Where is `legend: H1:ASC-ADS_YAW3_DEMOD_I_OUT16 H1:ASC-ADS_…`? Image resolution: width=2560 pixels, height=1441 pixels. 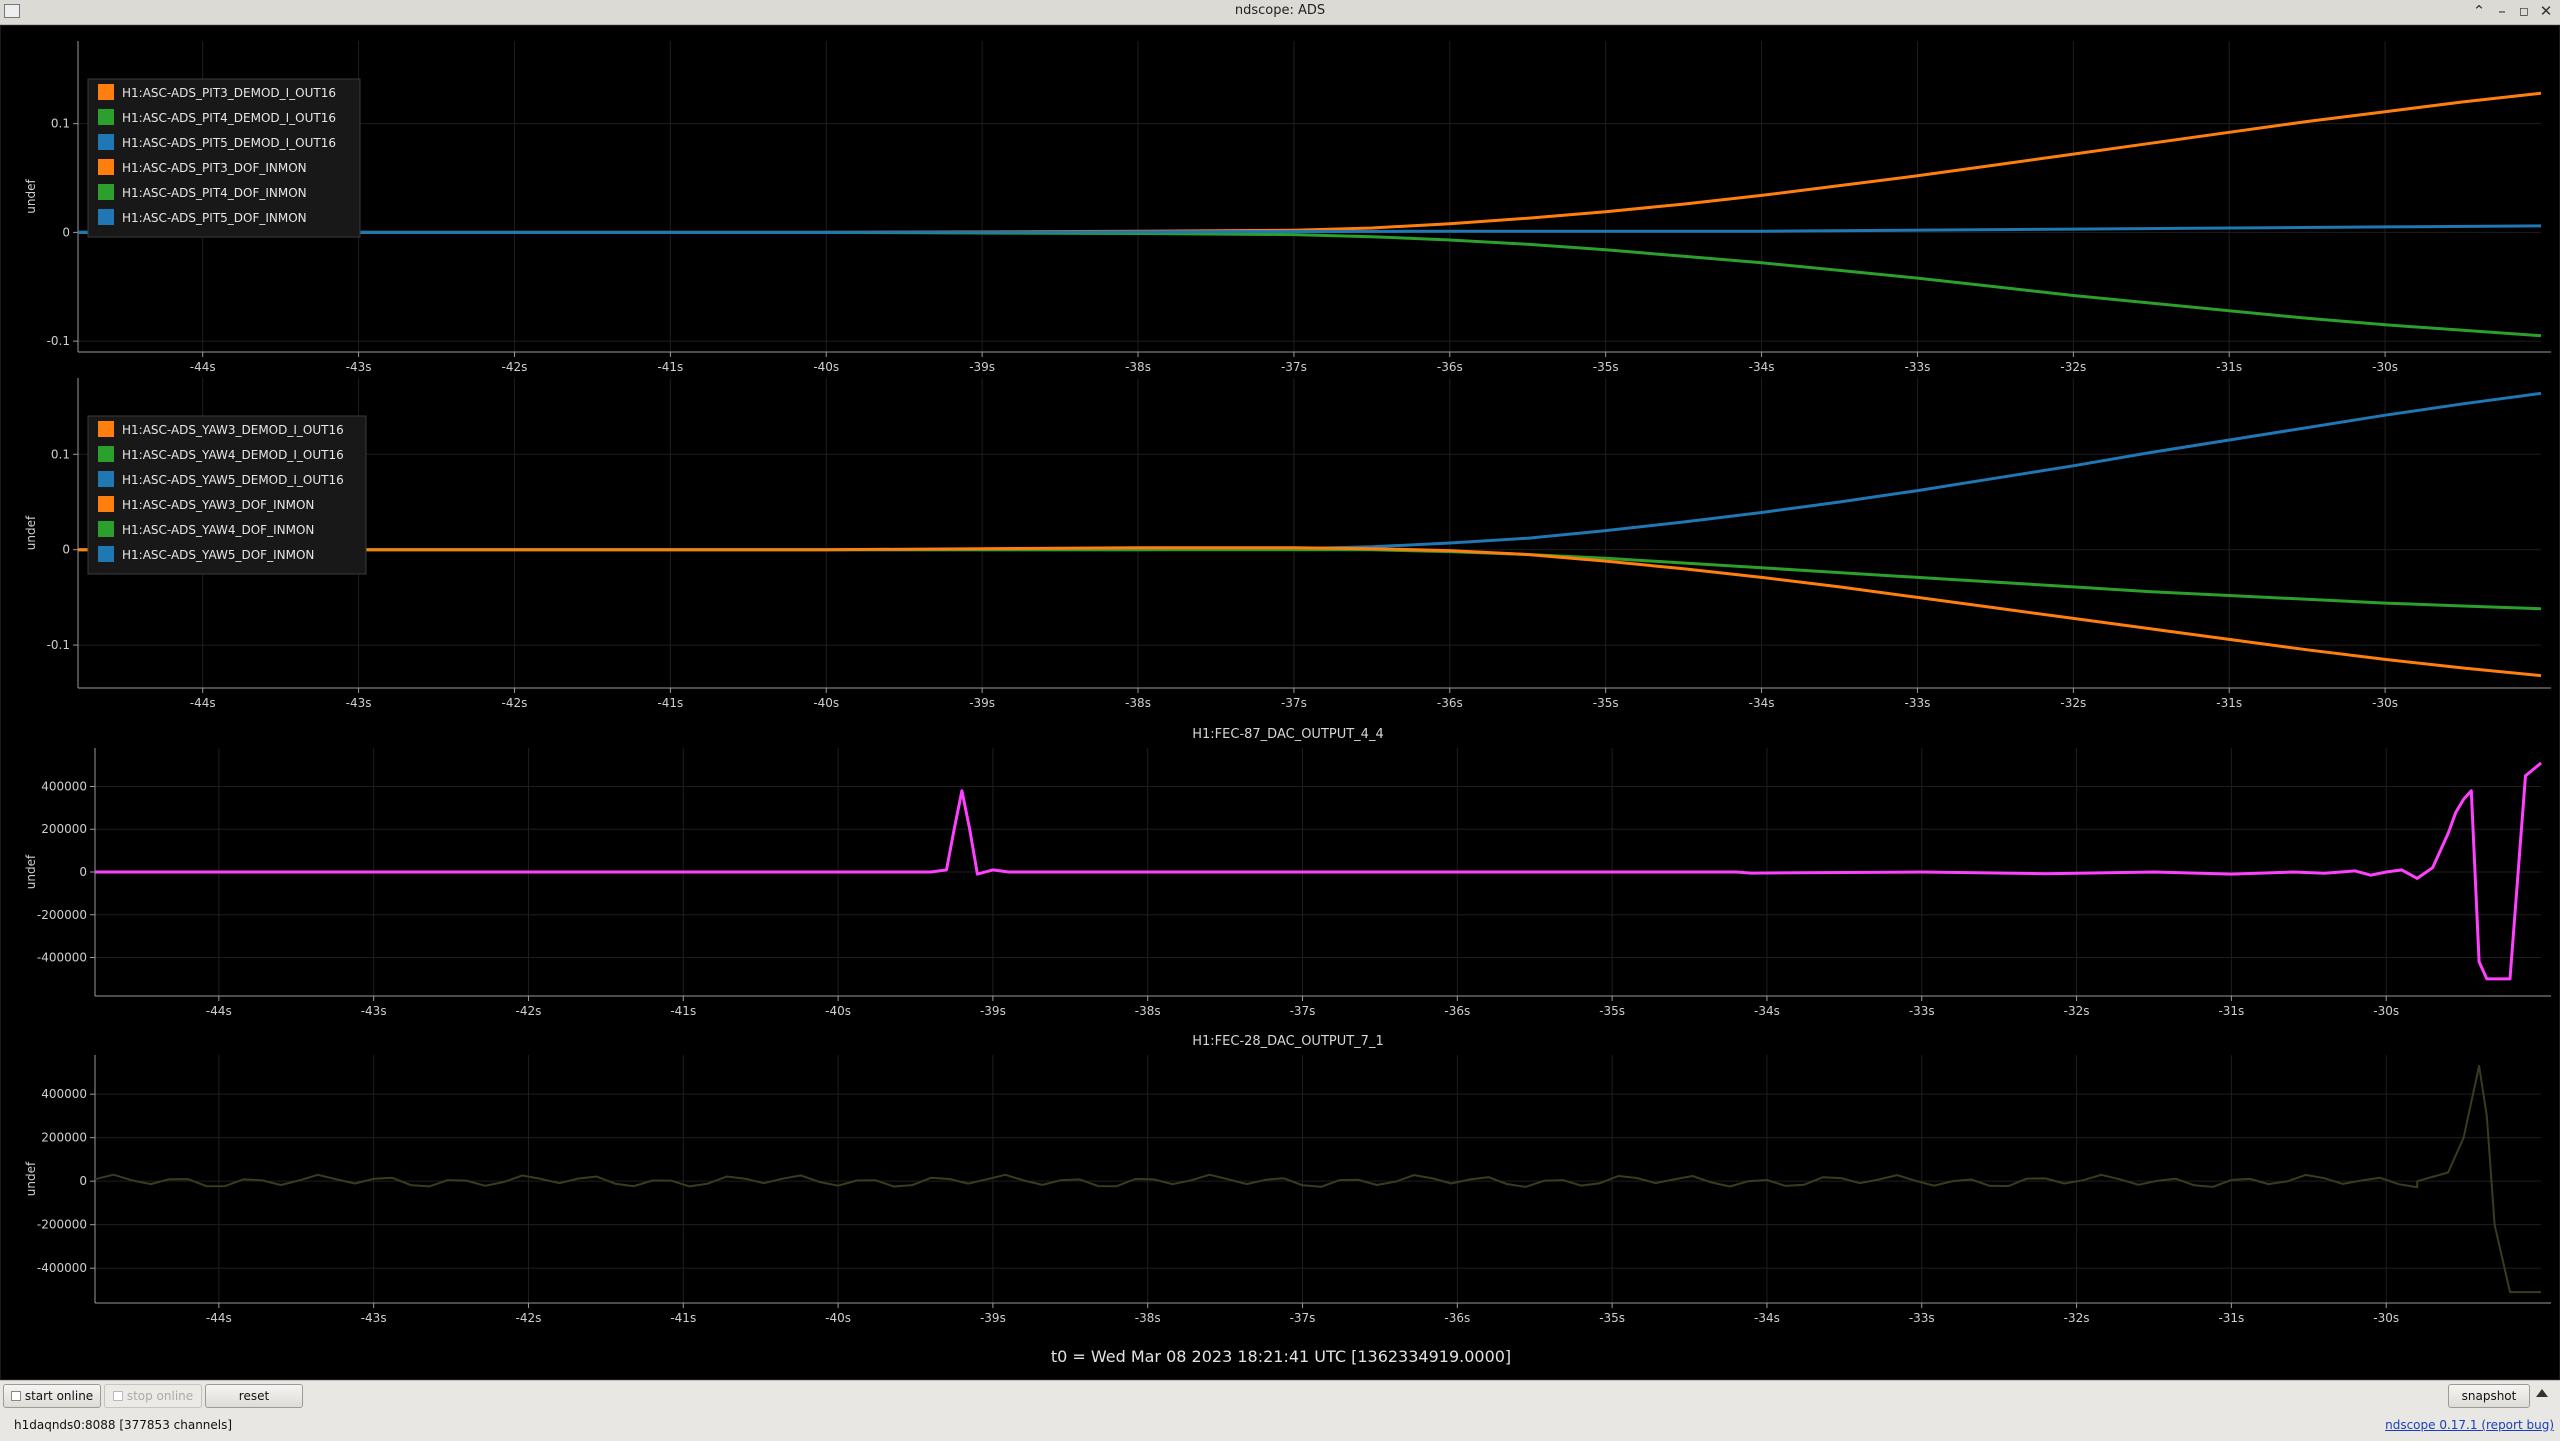
legend: H1:ASC-ADS_YAW3_DEMOD_I_OUT16 H1:ASC-ADS_… is located at coordinates (227, 495).